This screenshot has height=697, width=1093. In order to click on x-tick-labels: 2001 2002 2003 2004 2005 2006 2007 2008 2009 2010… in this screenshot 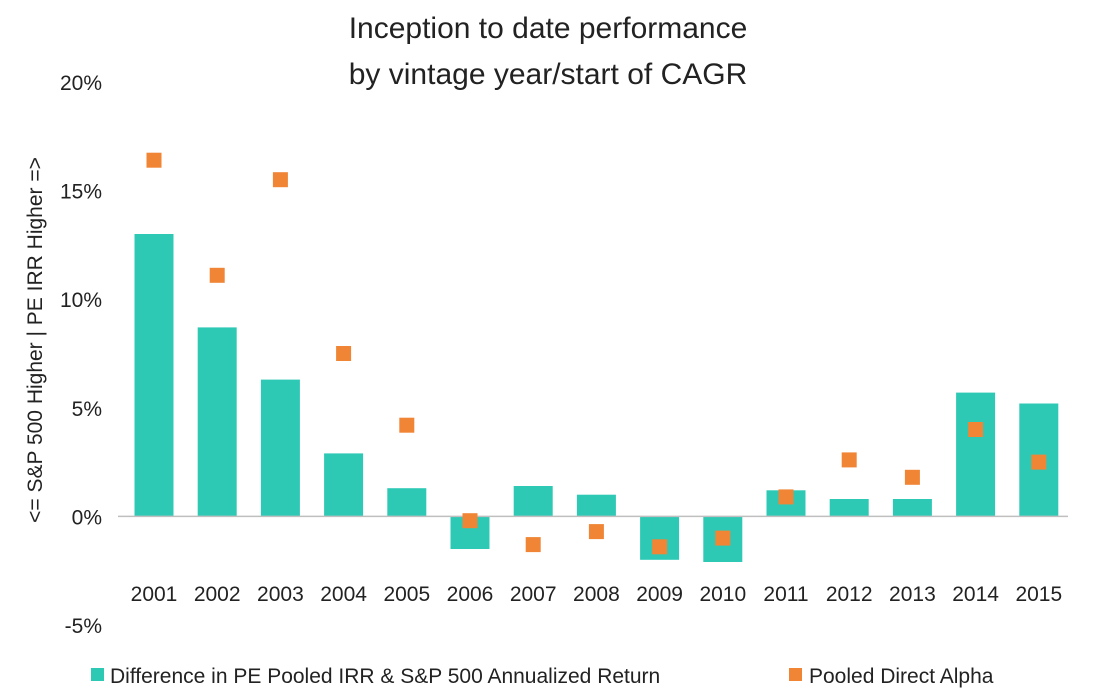, I will do `click(597, 594)`.